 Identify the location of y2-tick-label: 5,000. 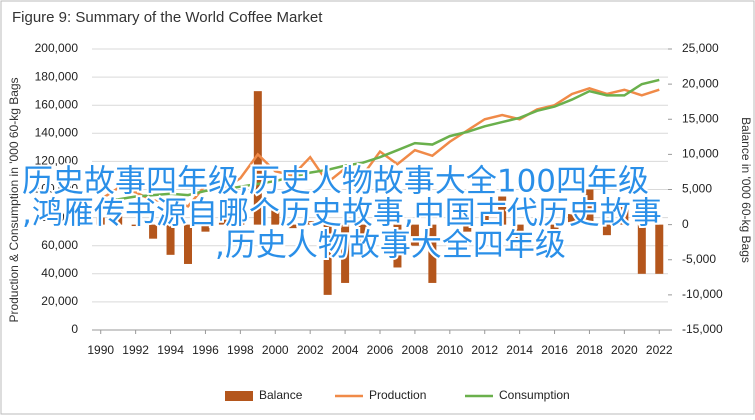
(697, 189).